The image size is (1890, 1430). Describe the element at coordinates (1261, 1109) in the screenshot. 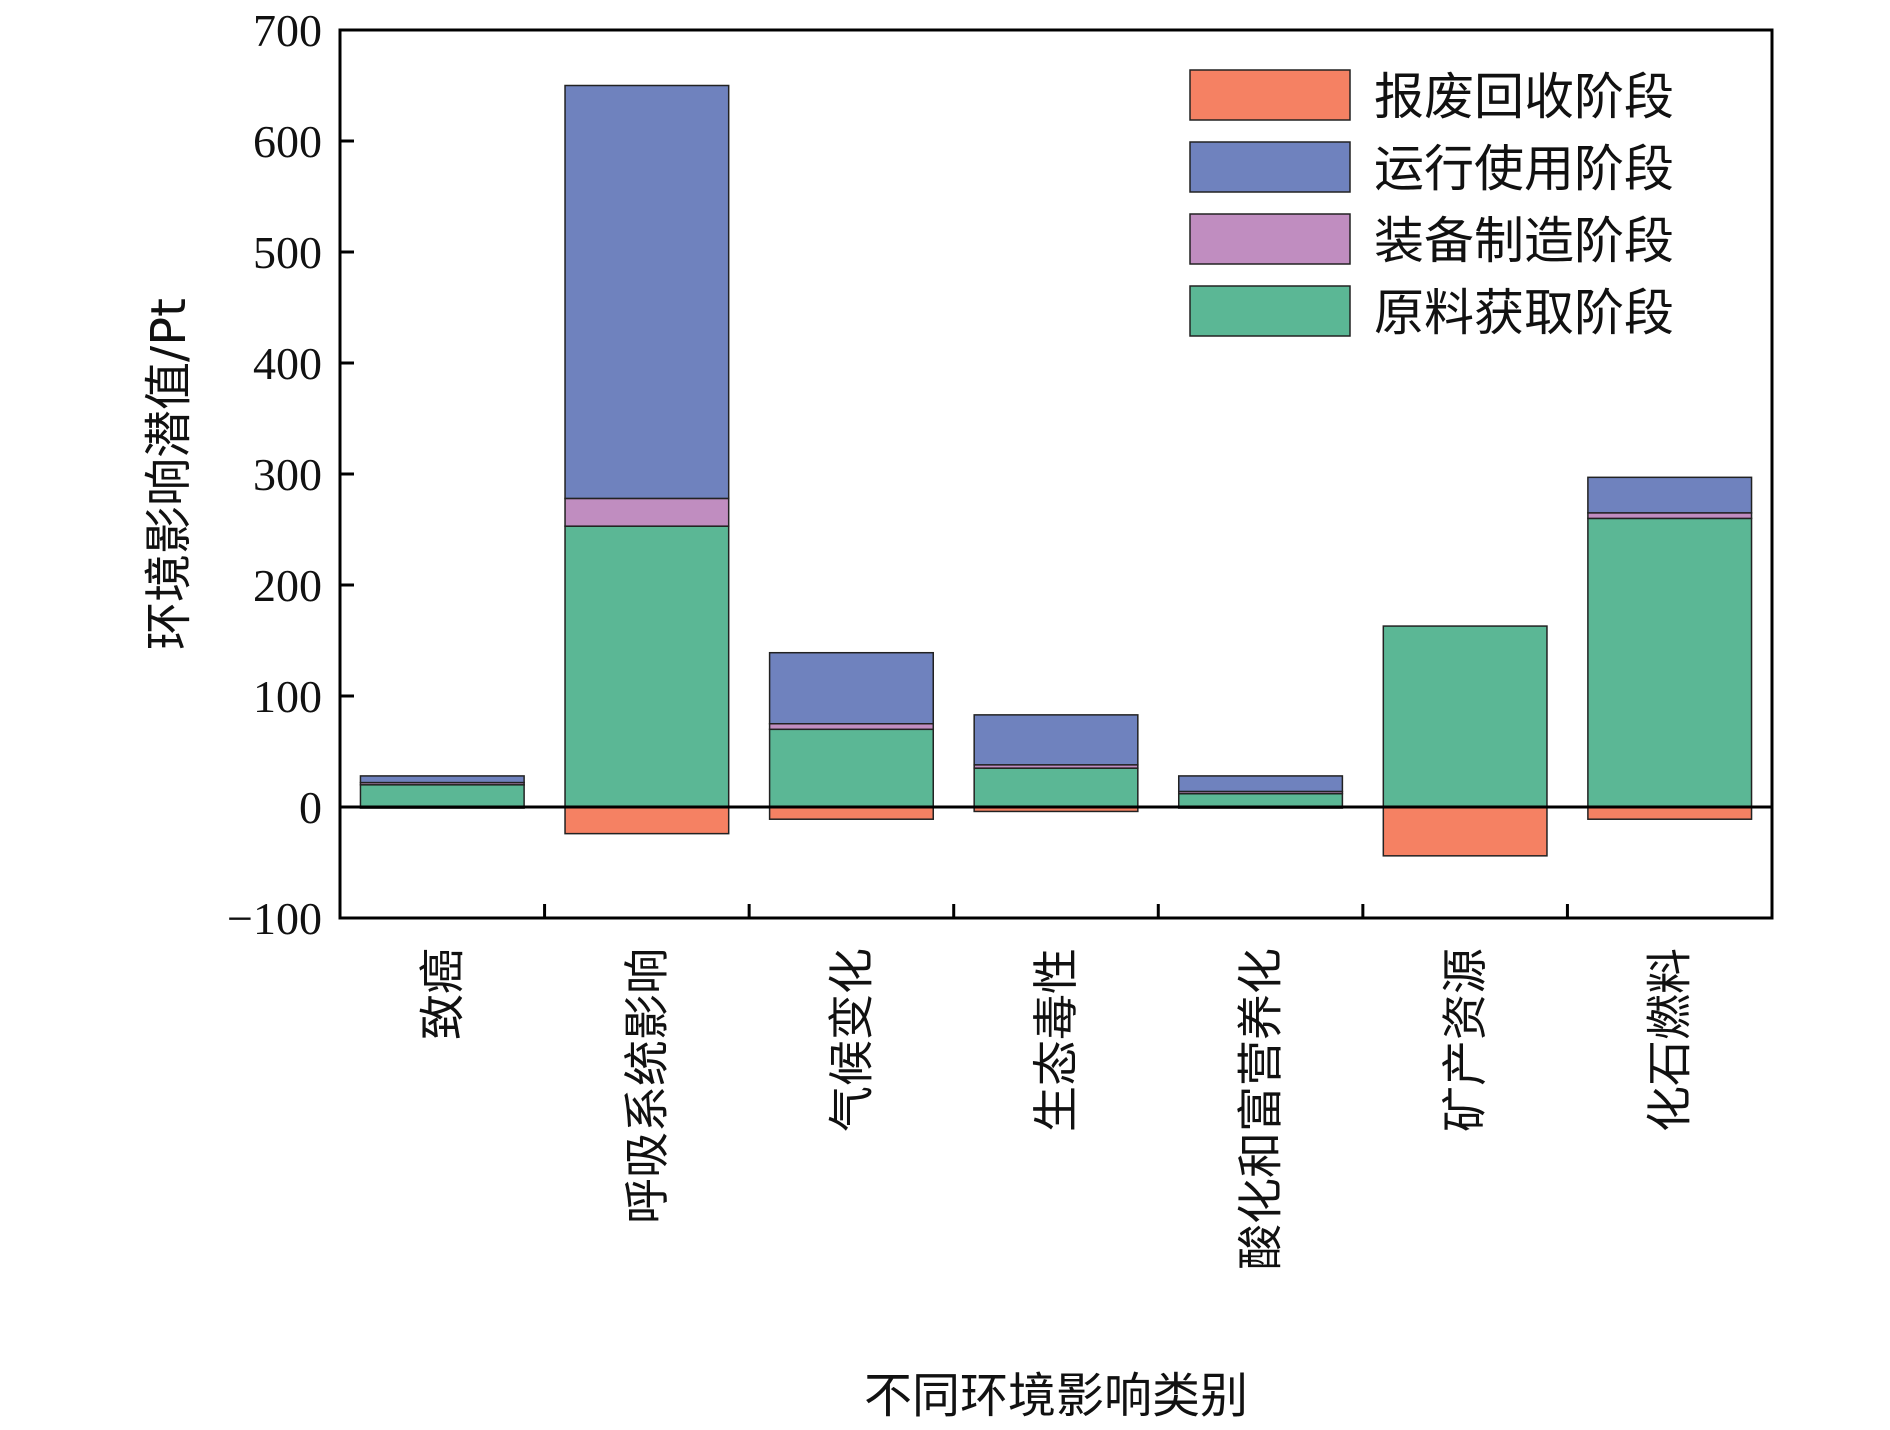

I see `x-tick-label: 酸化和富营养化` at that location.